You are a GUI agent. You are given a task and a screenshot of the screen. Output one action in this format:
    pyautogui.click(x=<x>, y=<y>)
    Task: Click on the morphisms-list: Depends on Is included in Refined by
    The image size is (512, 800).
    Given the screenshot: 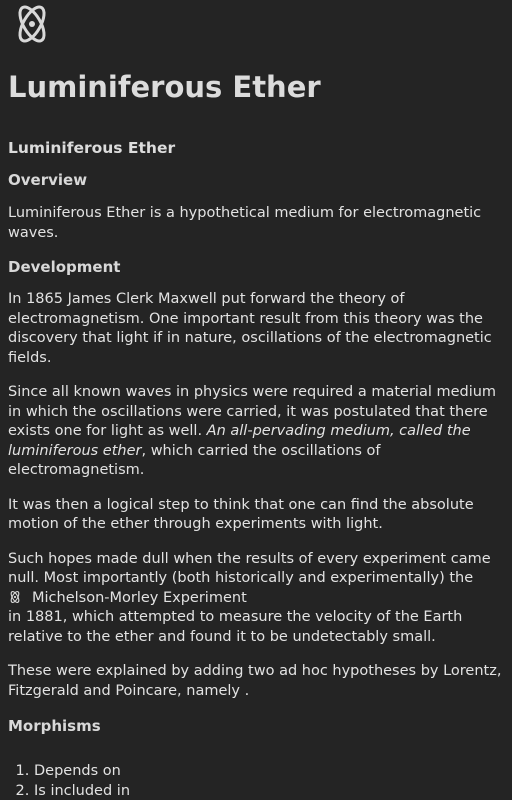 What is the action you would take?
    pyautogui.click(x=256, y=781)
    